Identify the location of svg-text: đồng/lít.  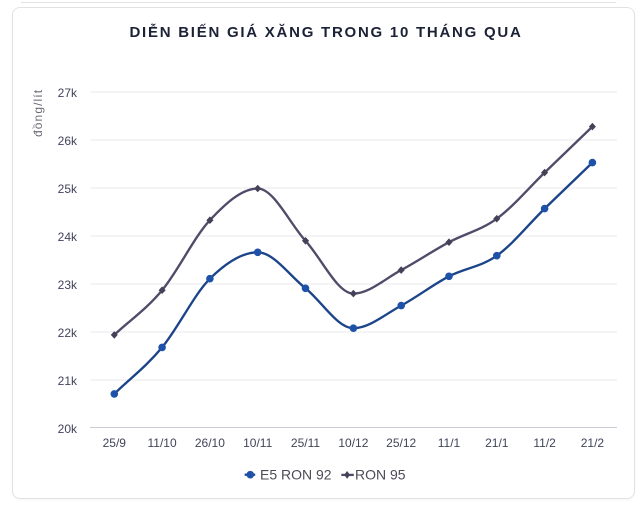
(38, 113).